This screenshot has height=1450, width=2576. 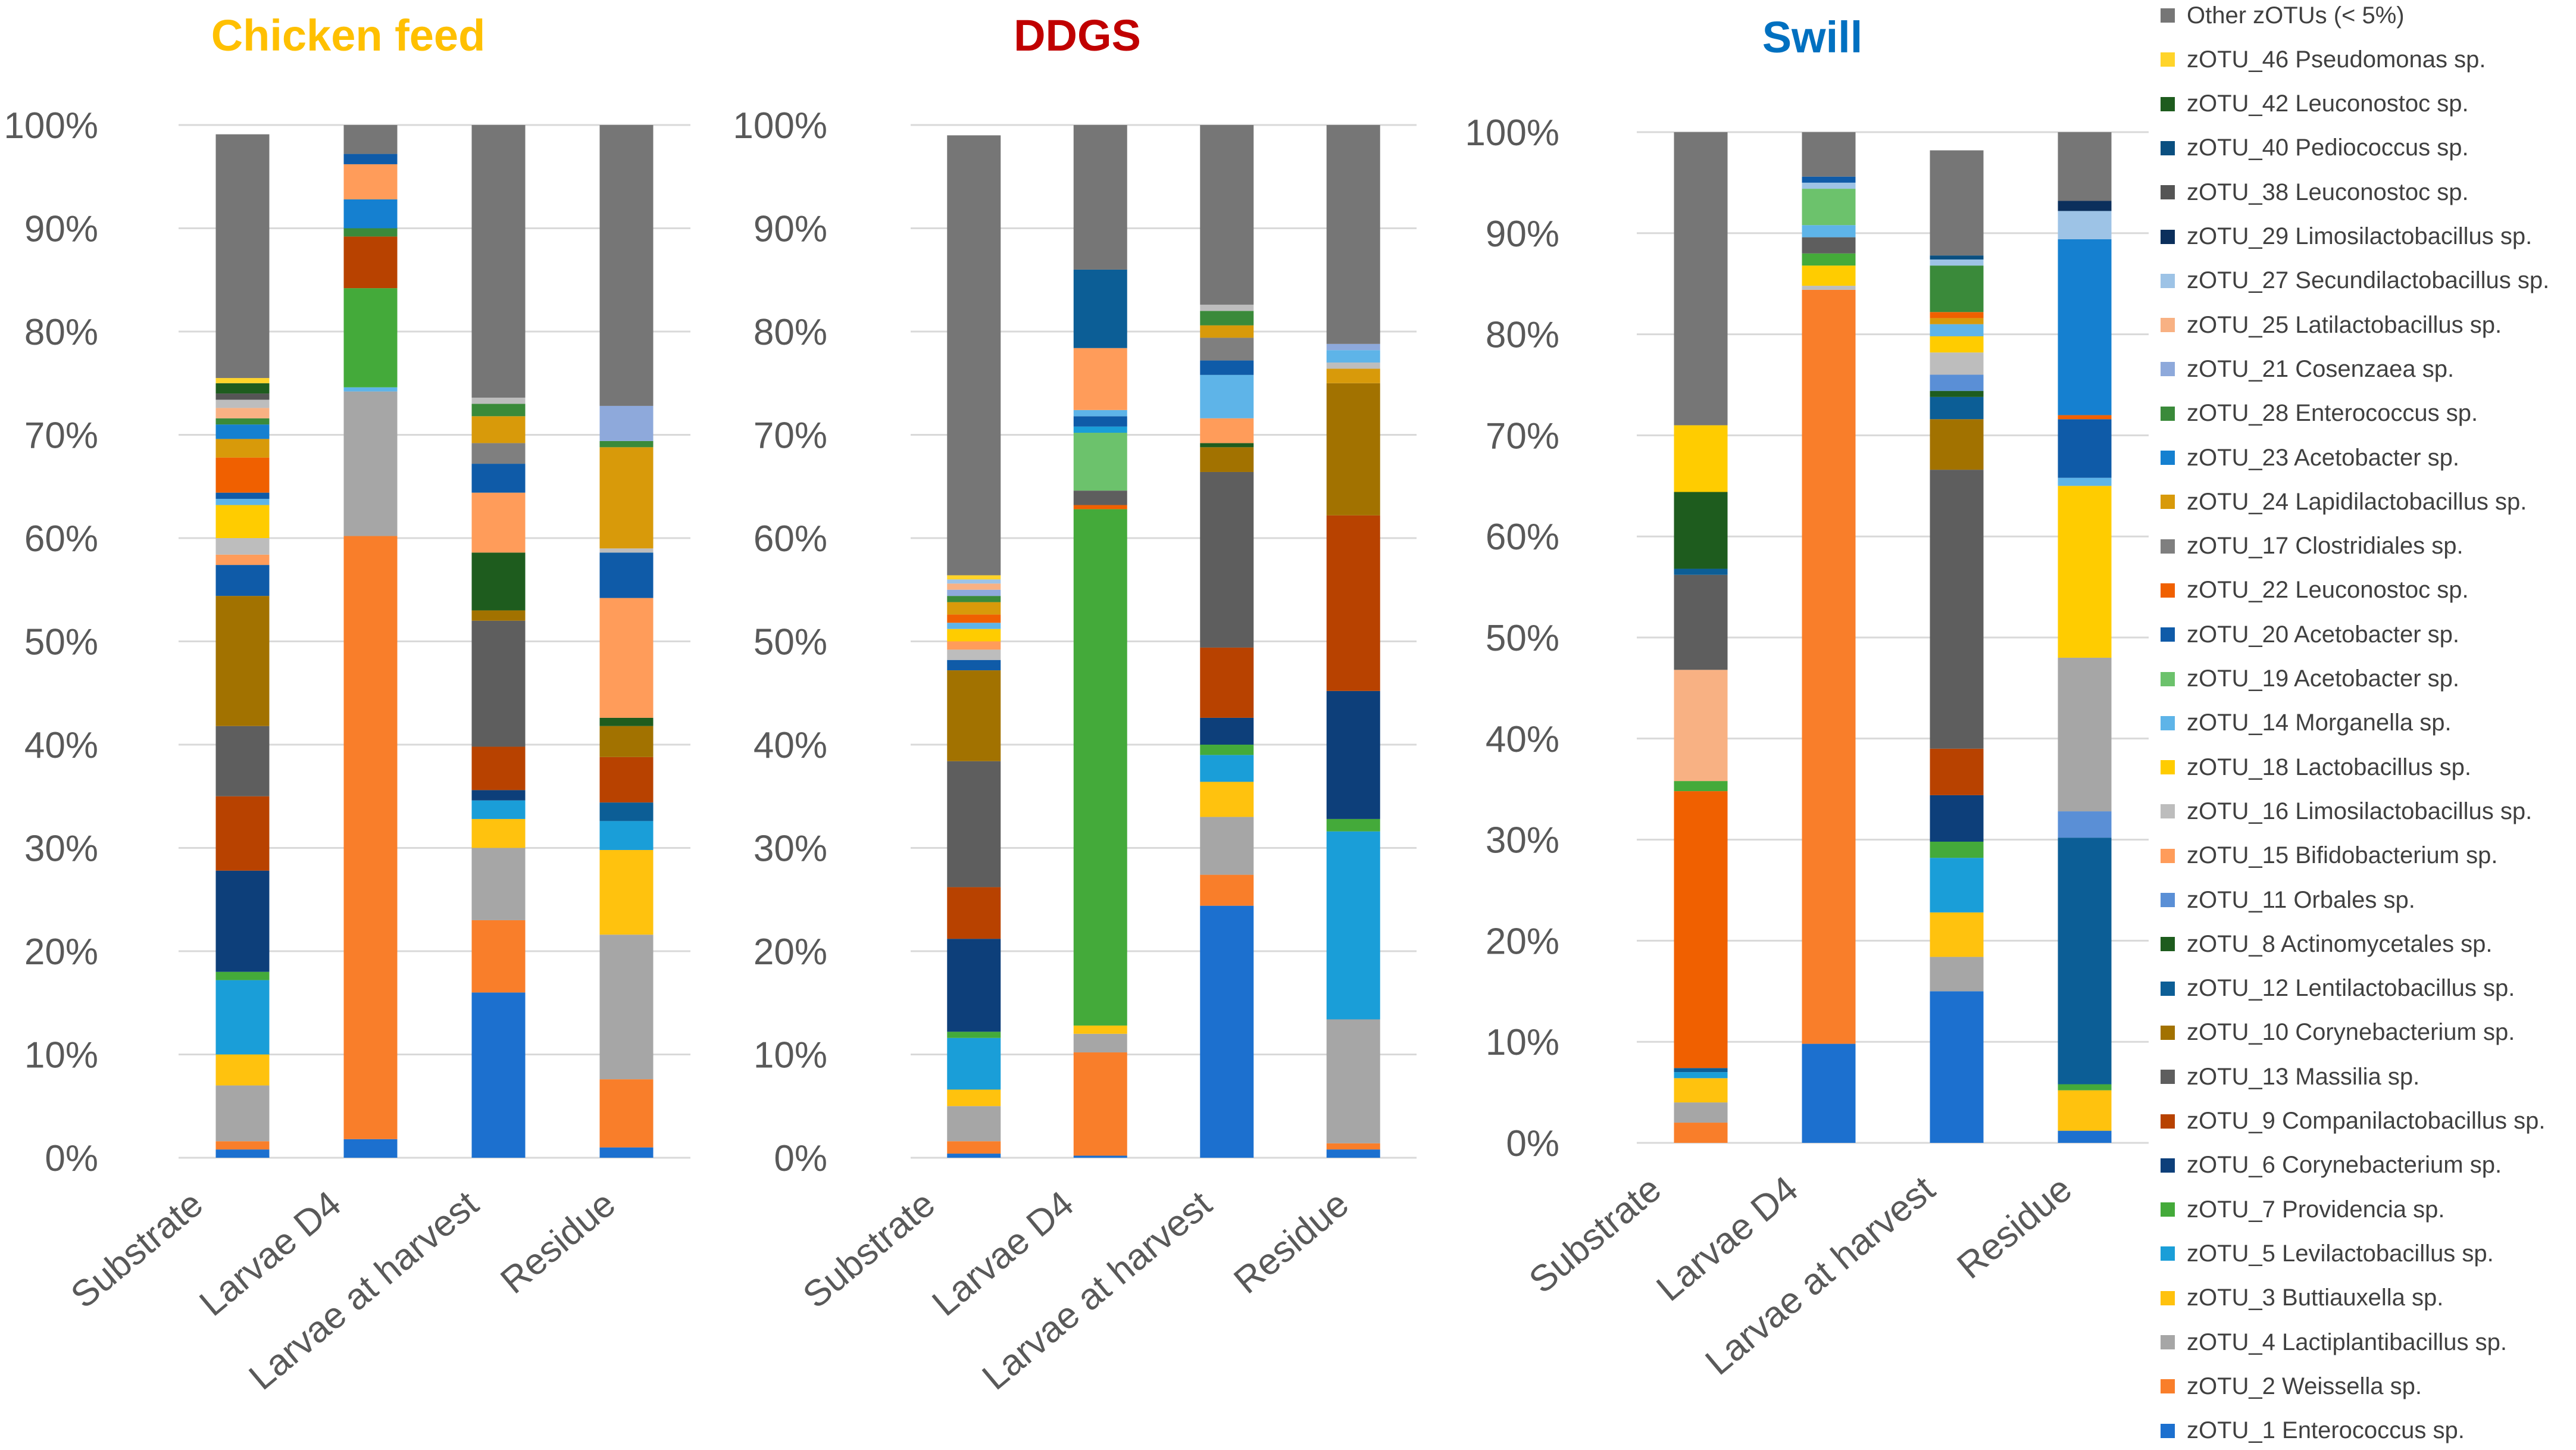 What do you see at coordinates (2328, 590) in the screenshot?
I see `legend-label: zOTU_22 Leuconostoc sp.` at bounding box center [2328, 590].